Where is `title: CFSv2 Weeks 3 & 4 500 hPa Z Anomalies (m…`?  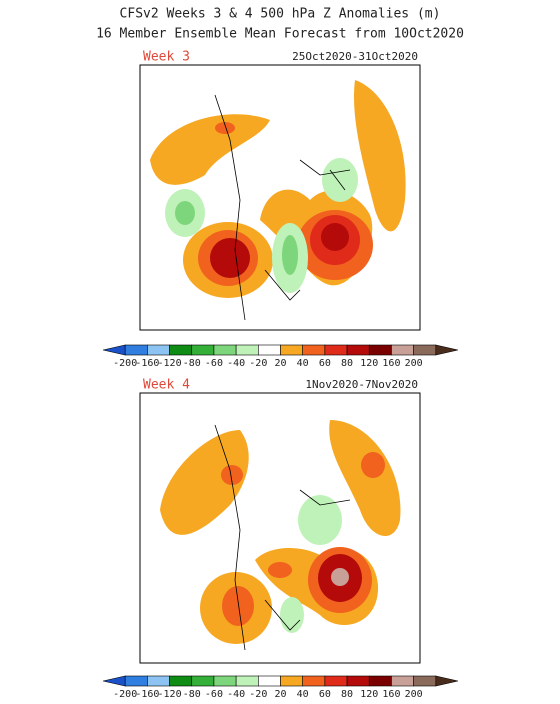
title: CFSv2 Weeks 3 & 4 500 hPa Z Anomalies (m… is located at coordinates (280, 14).